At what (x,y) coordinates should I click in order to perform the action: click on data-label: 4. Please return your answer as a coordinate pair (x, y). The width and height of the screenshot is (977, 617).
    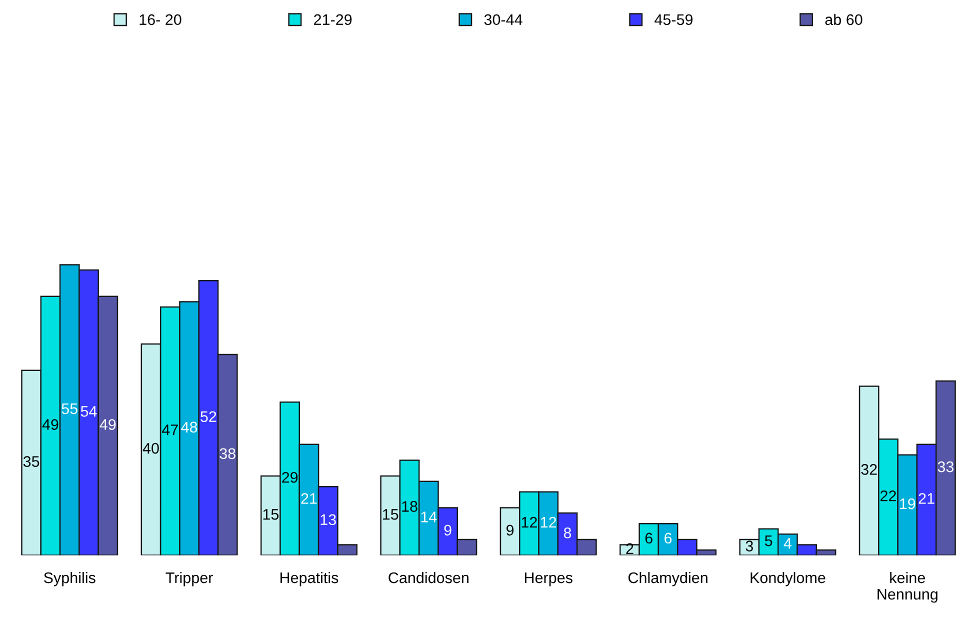
    Looking at the image, I should click on (788, 543).